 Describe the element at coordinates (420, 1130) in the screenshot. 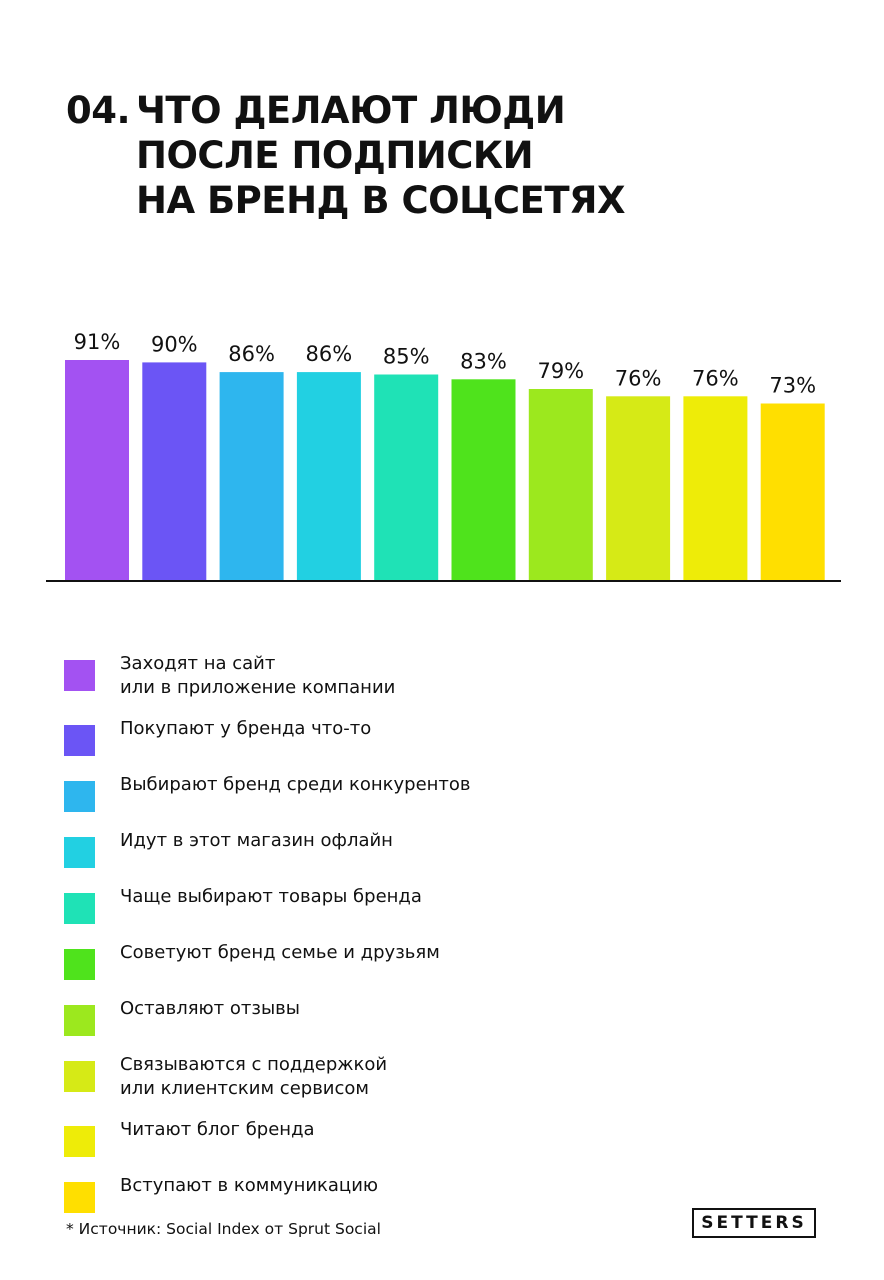

I see `legend-label: Читают блог бренда` at that location.